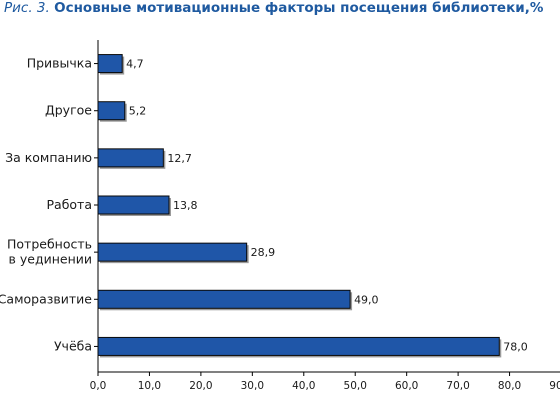  What do you see at coordinates (554, 386) in the screenshot?
I see `x-tick-label: 90,0` at bounding box center [554, 386].